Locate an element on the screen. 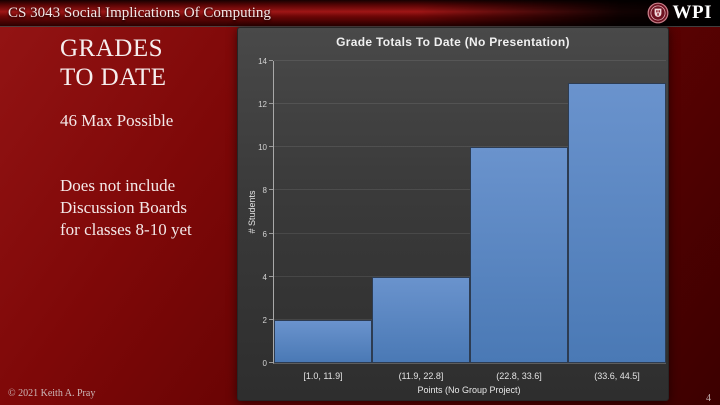 The height and width of the screenshot is (405, 720). y-tick-label: 4 is located at coordinates (264, 277).